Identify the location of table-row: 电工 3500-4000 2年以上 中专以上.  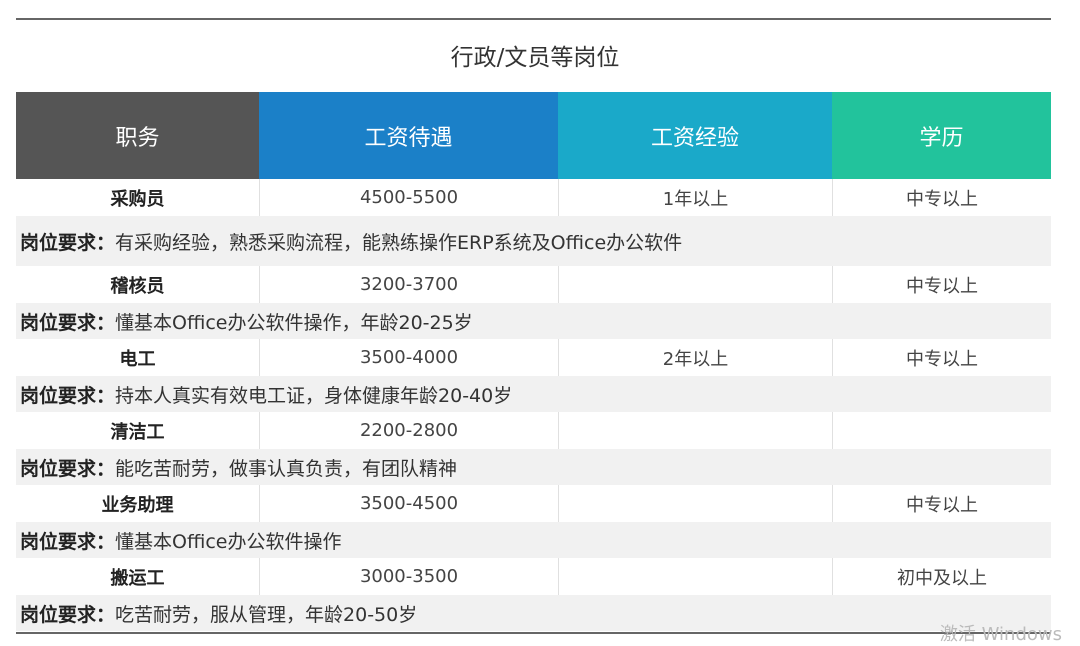
(533, 357).